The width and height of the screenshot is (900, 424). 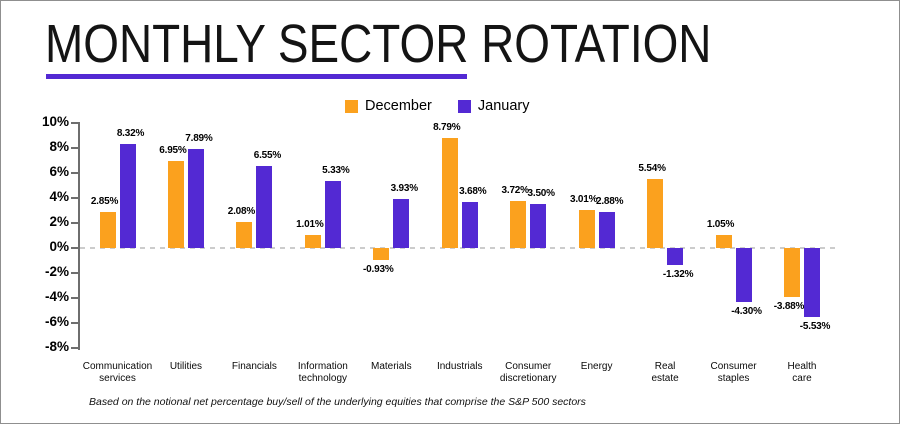 I want to click on bar-value-label-december-1: 6.95%, so click(x=173, y=150).